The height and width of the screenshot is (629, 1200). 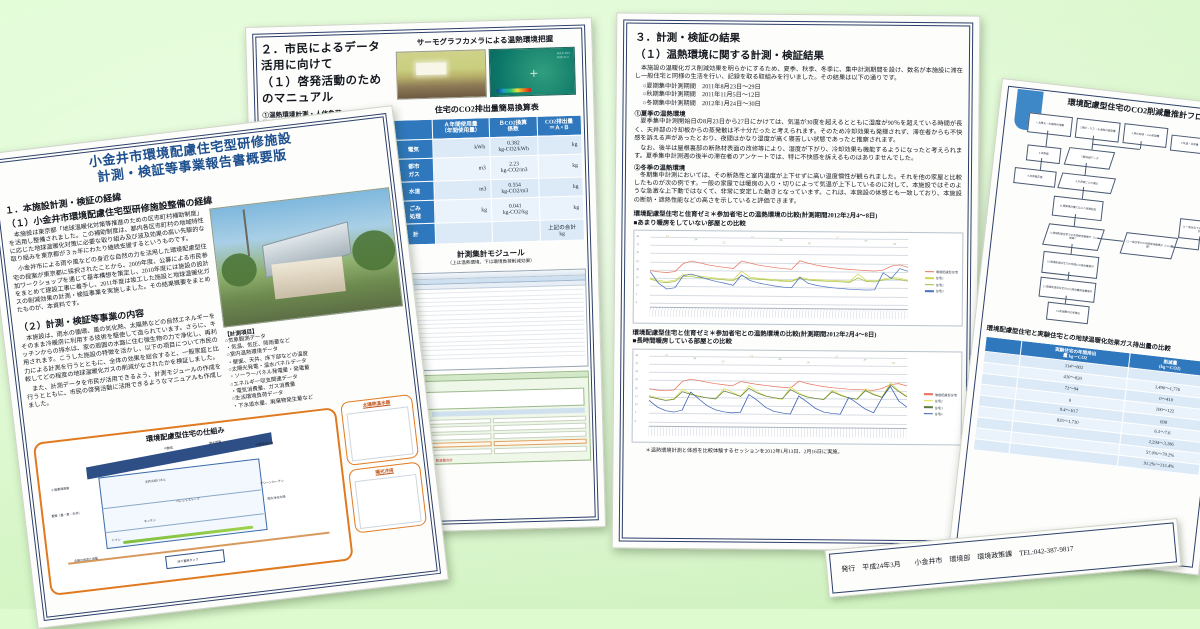 I want to click on flow-node: 9.計測値ごとの補正, so click(x=1087, y=183).